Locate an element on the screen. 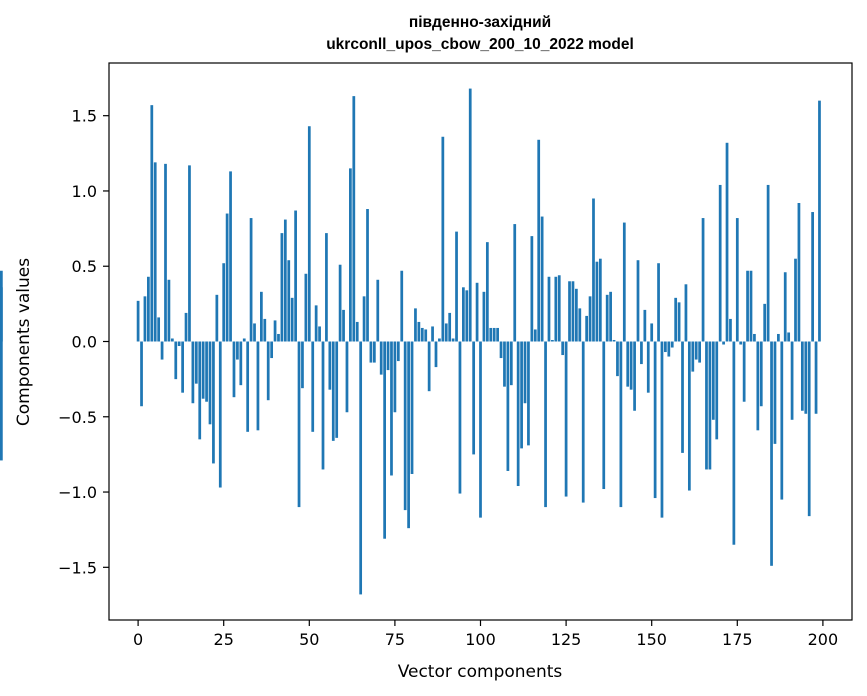 The width and height of the screenshot is (867, 696). y-tick-label: 0.0 is located at coordinates (84, 342).